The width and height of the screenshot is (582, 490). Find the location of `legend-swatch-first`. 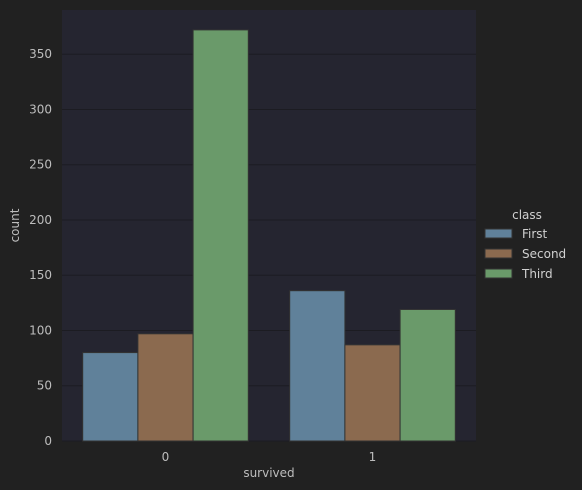

legend-swatch-first is located at coordinates (498, 233).